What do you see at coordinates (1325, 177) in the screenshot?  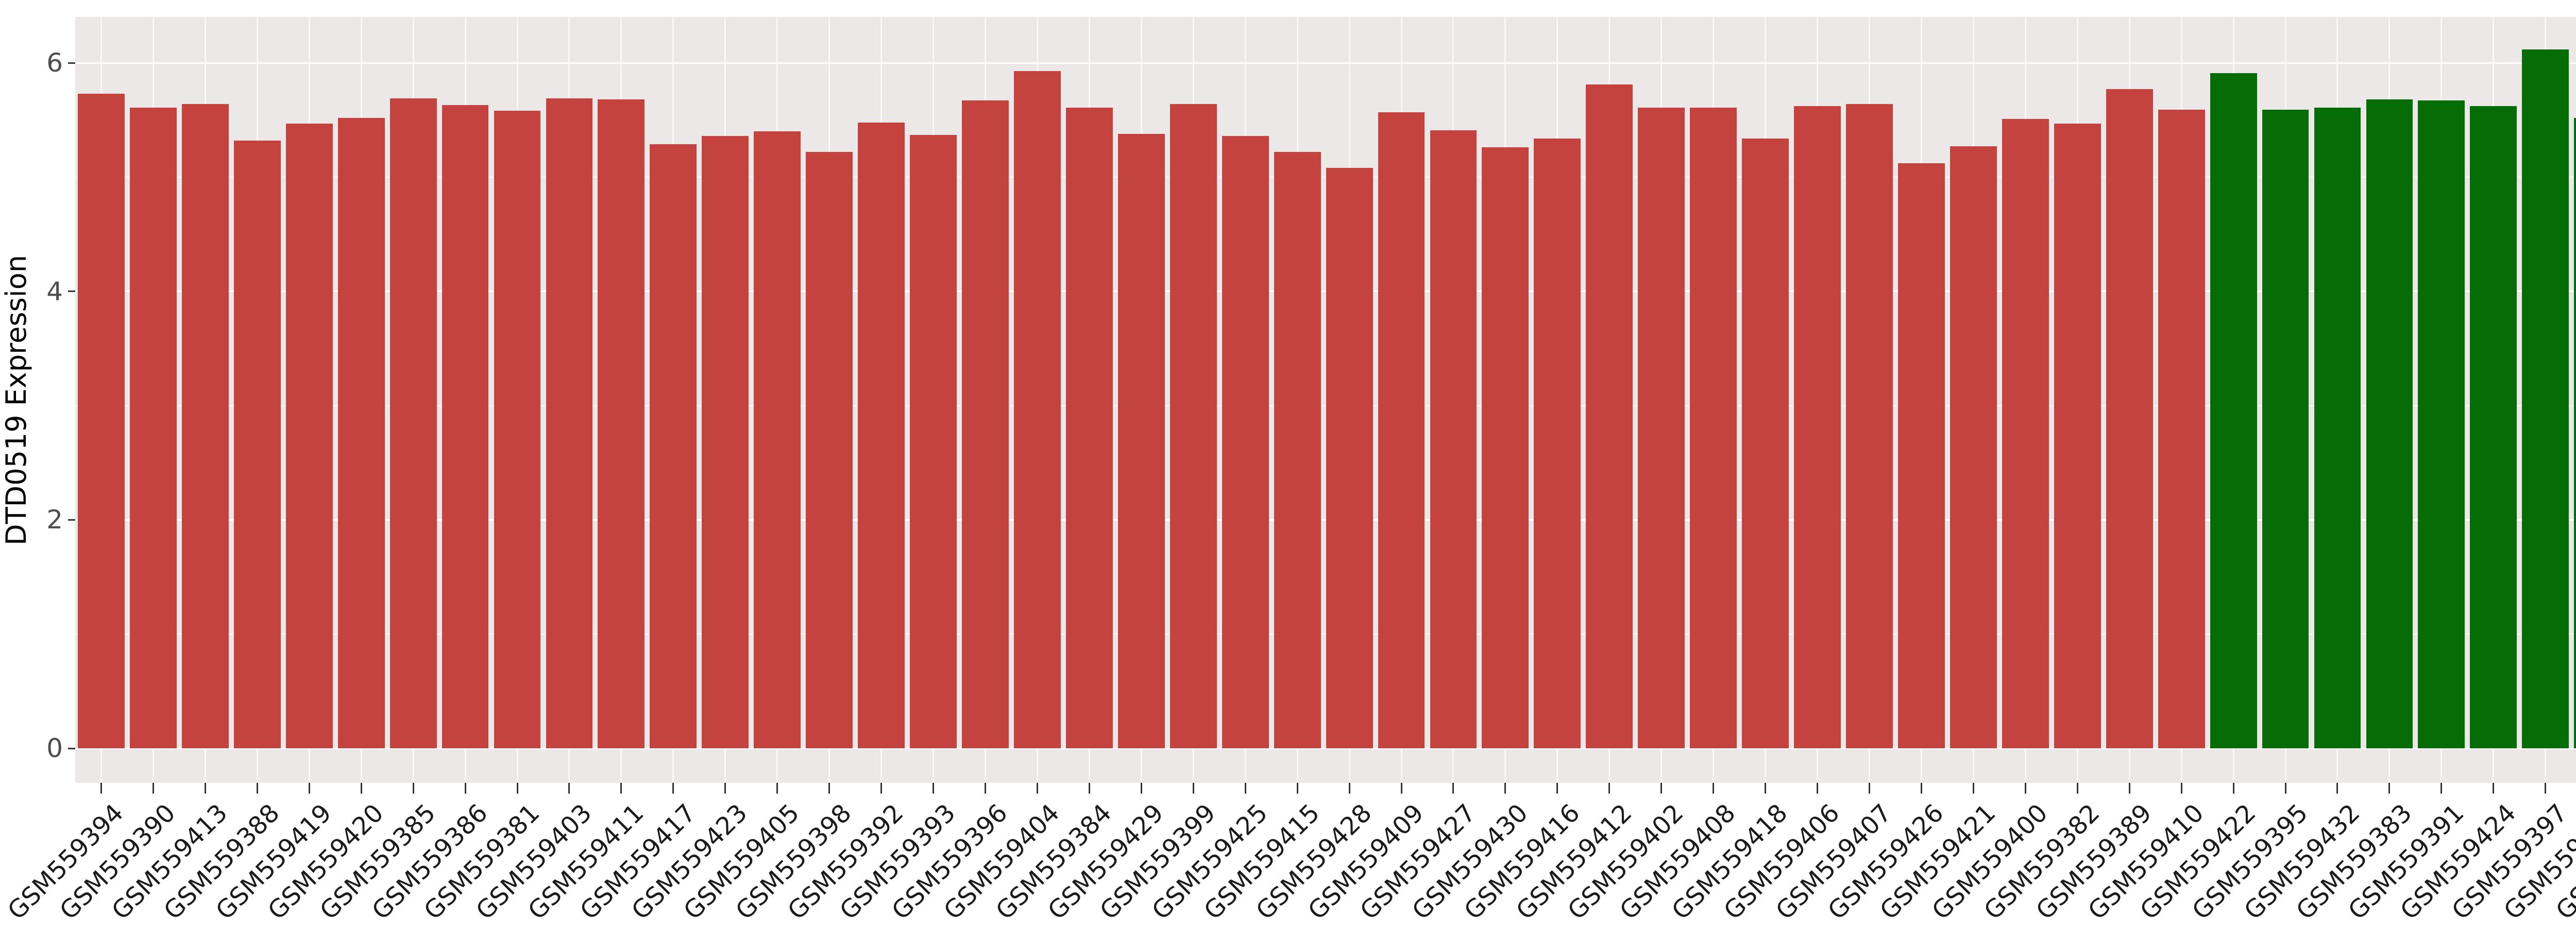 I see `gridline-minor-y5` at bounding box center [1325, 177].